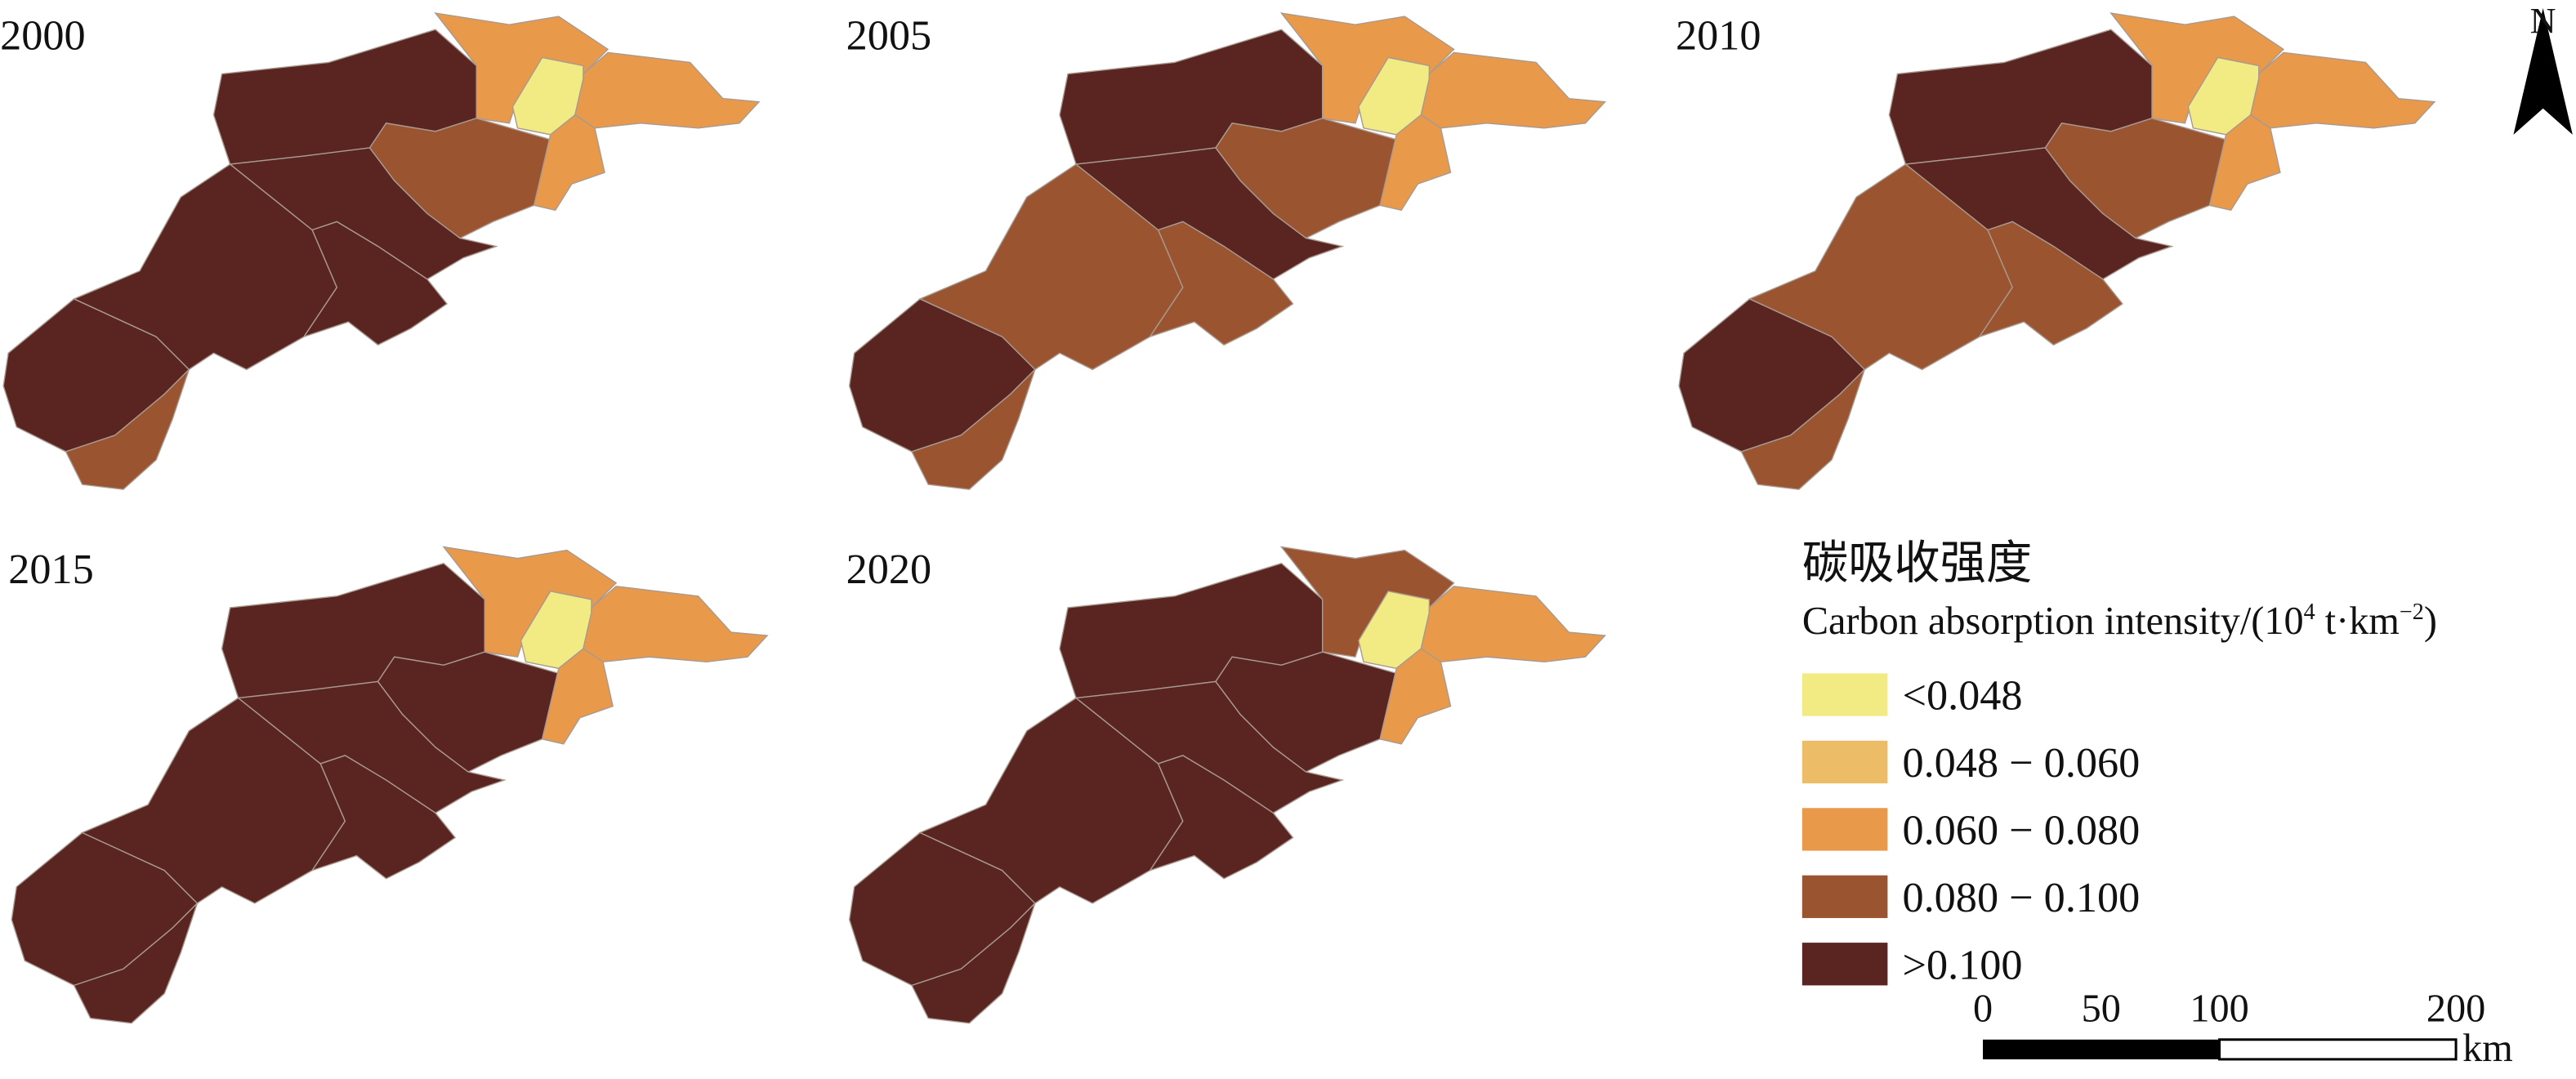 The width and height of the screenshot is (2576, 1079). I want to click on map-panel: 2005, so click(1226, 251).